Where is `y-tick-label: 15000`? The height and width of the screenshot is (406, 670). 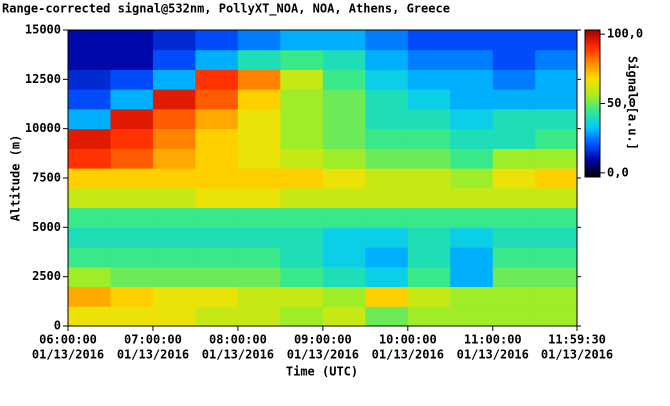
y-tick-label: 15000 is located at coordinates (43, 30).